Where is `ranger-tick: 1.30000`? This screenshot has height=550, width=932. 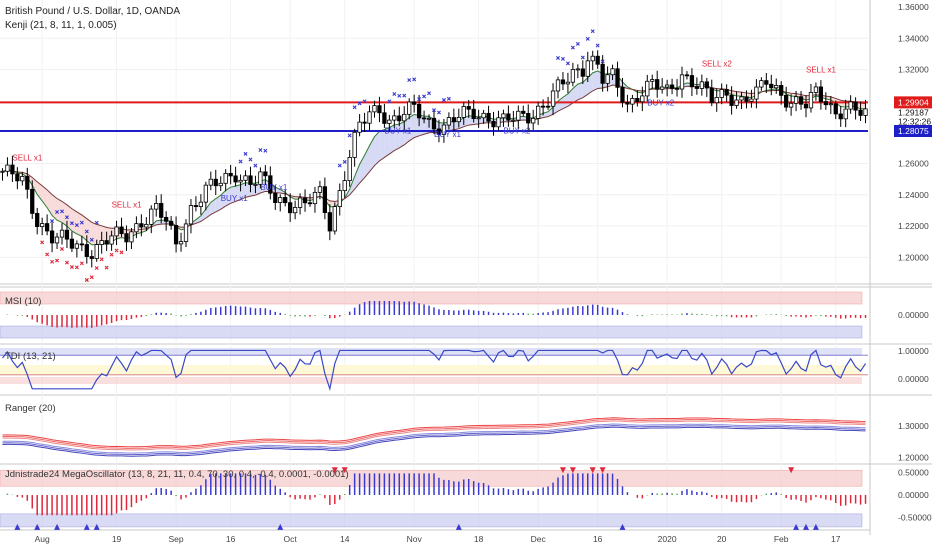 ranger-tick: 1.30000 is located at coordinates (913, 426).